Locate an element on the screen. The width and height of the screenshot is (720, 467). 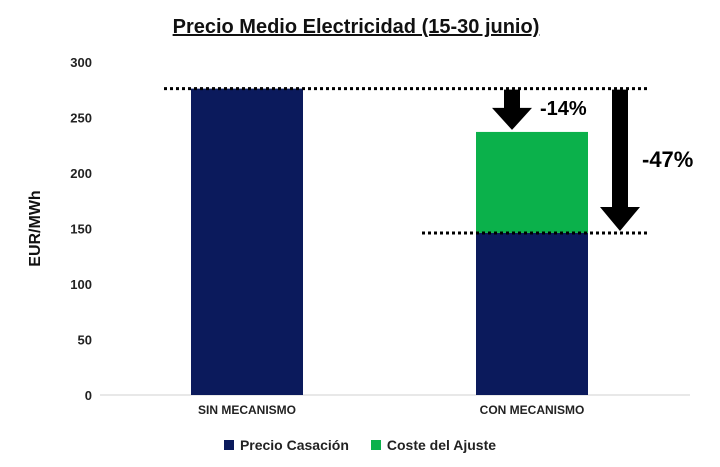
legend-swatch-precio-casacion is located at coordinates (228, 445).